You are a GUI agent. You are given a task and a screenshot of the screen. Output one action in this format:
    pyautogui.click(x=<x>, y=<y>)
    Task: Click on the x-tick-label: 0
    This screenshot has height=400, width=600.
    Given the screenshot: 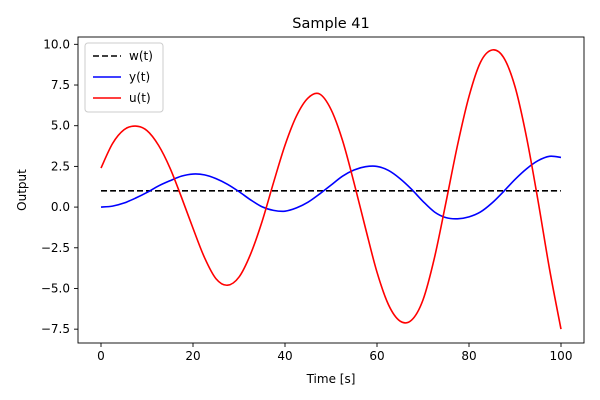 What is the action you would take?
    pyautogui.click(x=101, y=356)
    